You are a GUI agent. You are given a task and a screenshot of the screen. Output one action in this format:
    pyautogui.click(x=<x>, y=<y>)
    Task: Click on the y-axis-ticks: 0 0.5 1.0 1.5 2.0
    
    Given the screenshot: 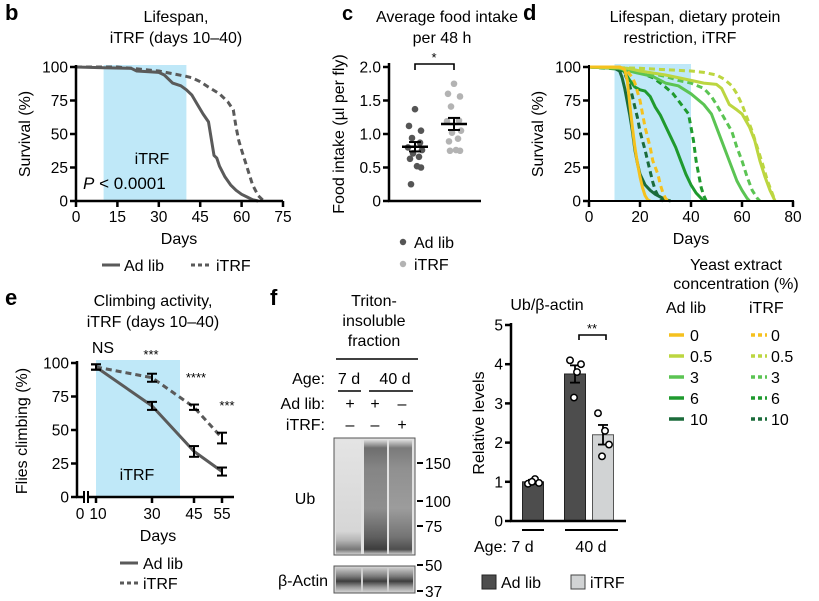 What is the action you would take?
    pyautogui.click(x=374, y=135)
    